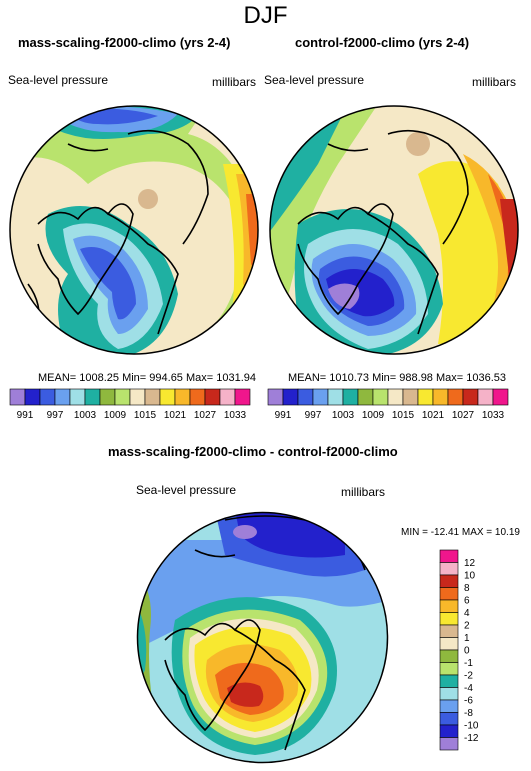  Describe the element at coordinates (468, 713) in the screenshot. I see `panel3-colorbar-tick-label: -8` at that location.